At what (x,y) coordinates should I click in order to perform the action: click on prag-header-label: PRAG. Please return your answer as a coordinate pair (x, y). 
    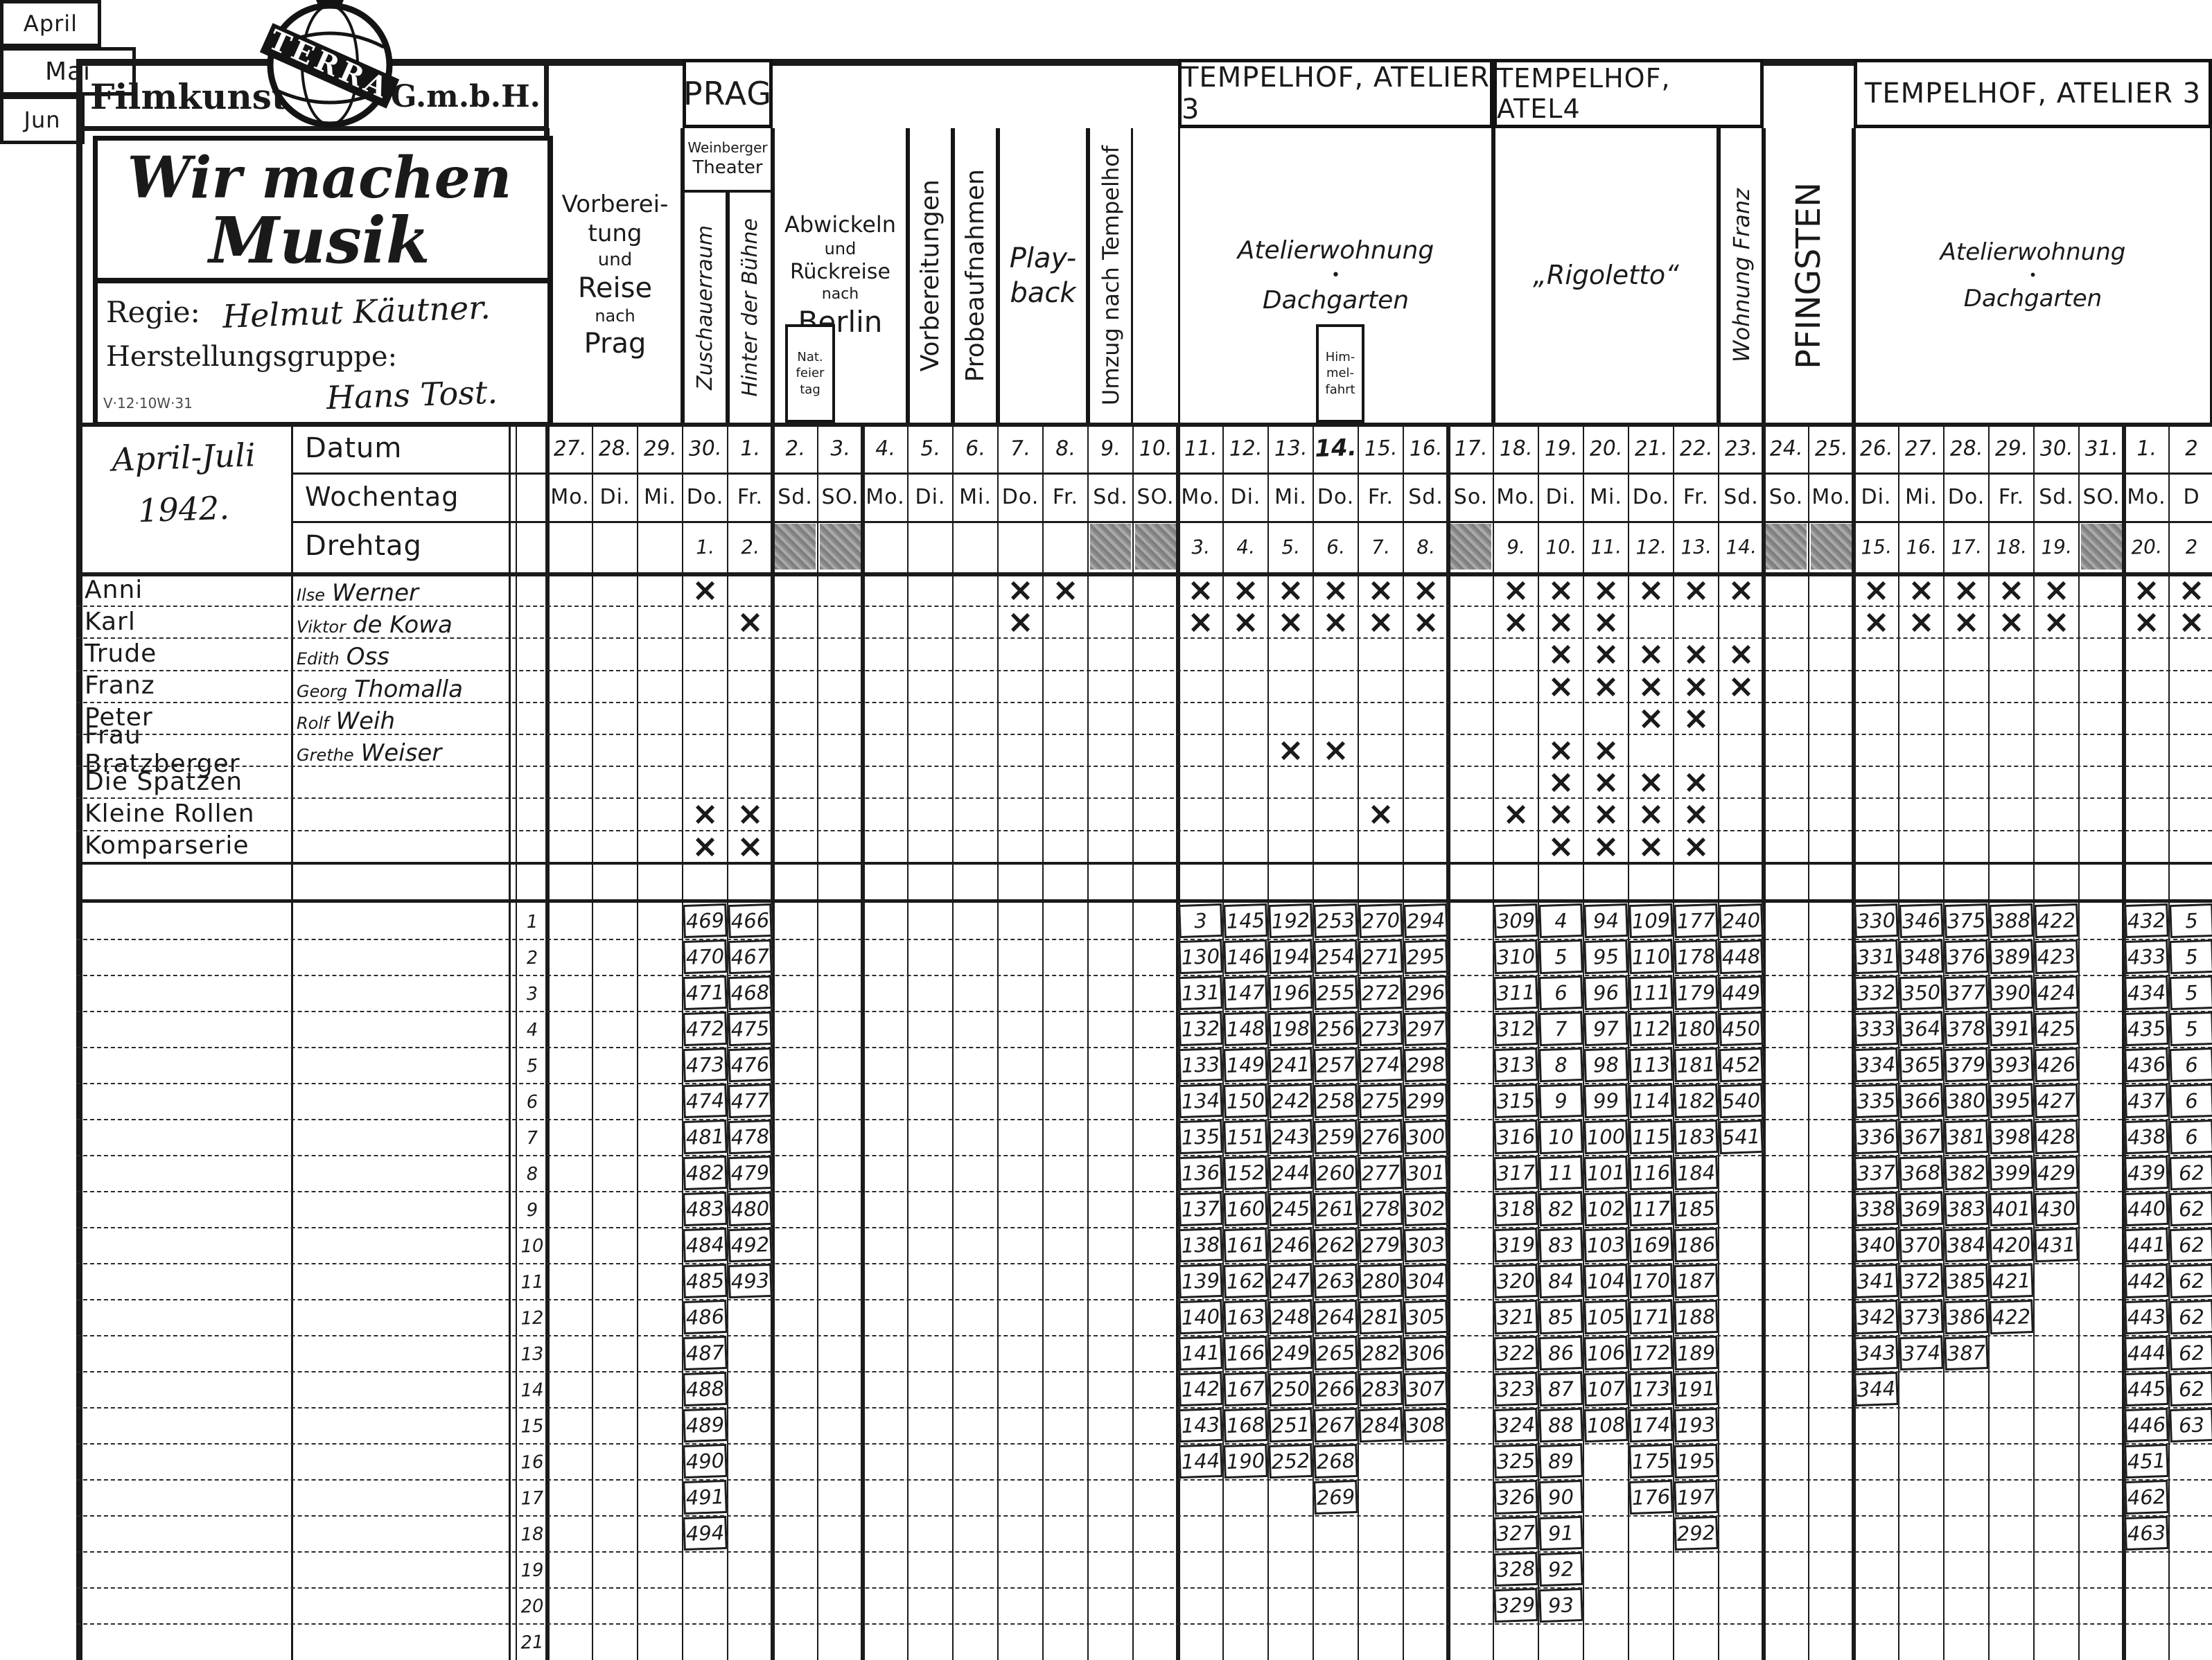
    Looking at the image, I should click on (728, 93).